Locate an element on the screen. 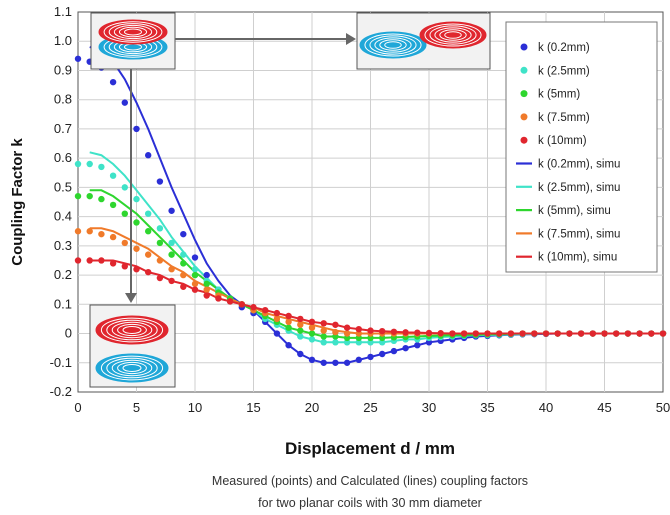 The image size is (670, 515). inset-shifted is located at coordinates (423, 41).